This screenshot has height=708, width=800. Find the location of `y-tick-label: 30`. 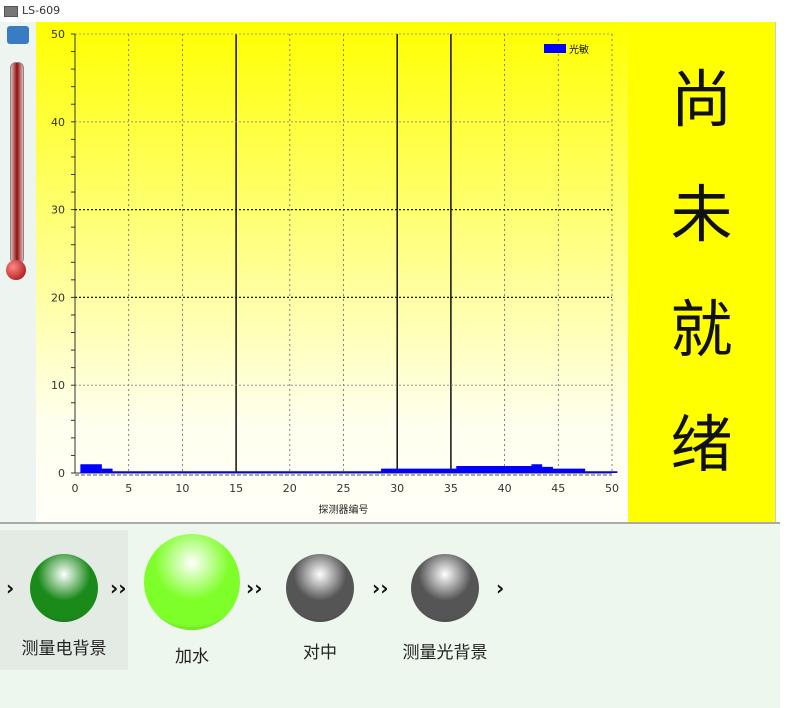

y-tick-label: 30 is located at coordinates (58, 210).